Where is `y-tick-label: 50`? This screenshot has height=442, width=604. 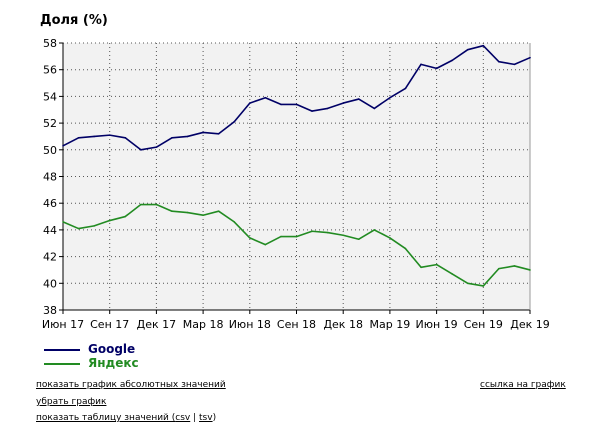 y-tick-label: 50 is located at coordinates (50, 150).